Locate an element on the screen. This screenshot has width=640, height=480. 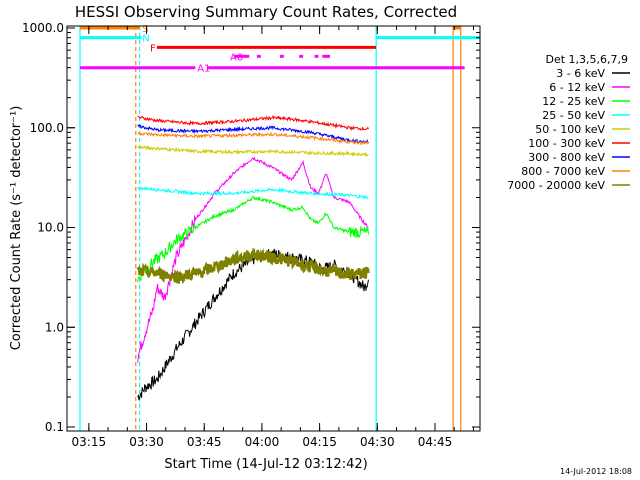
flag-bar-label: A1 is located at coordinates (203, 69).